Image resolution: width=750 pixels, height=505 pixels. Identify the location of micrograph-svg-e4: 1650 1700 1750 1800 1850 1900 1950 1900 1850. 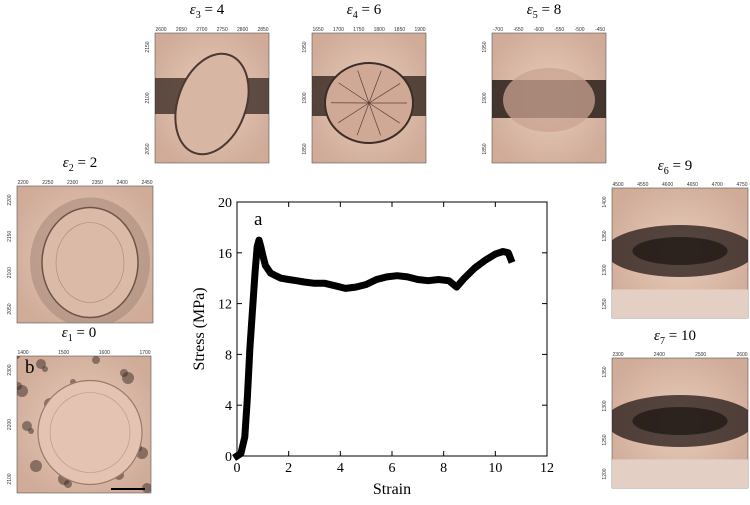
(364, 95).